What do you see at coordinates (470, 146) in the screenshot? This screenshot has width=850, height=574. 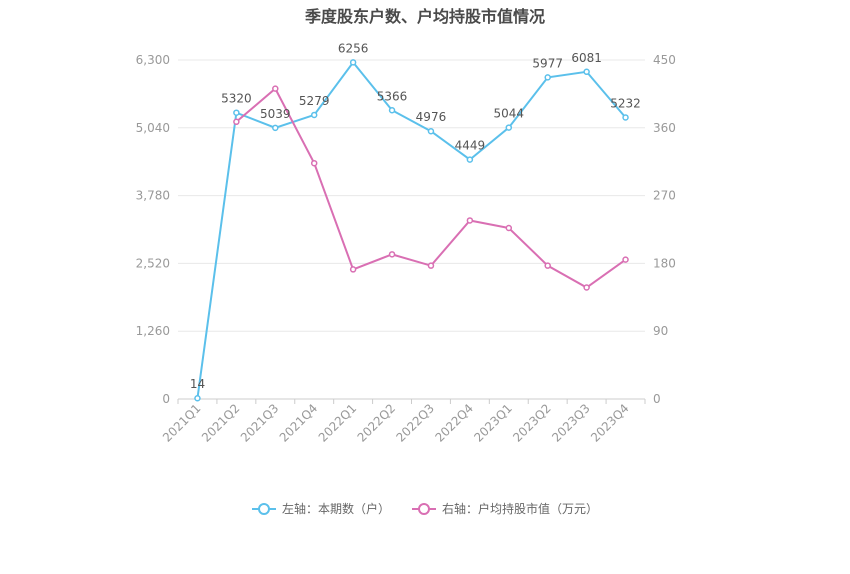 I see `data-label: 4449` at bounding box center [470, 146].